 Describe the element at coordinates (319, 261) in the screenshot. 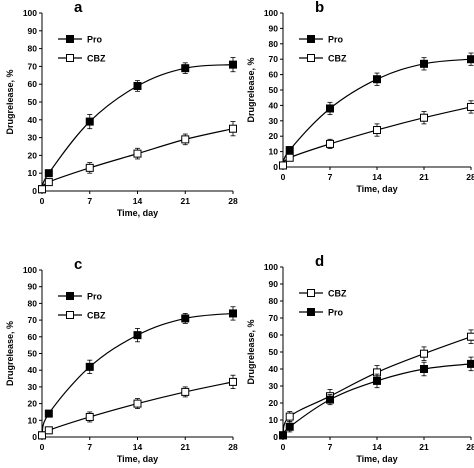

I see `panel-label: d` at that location.